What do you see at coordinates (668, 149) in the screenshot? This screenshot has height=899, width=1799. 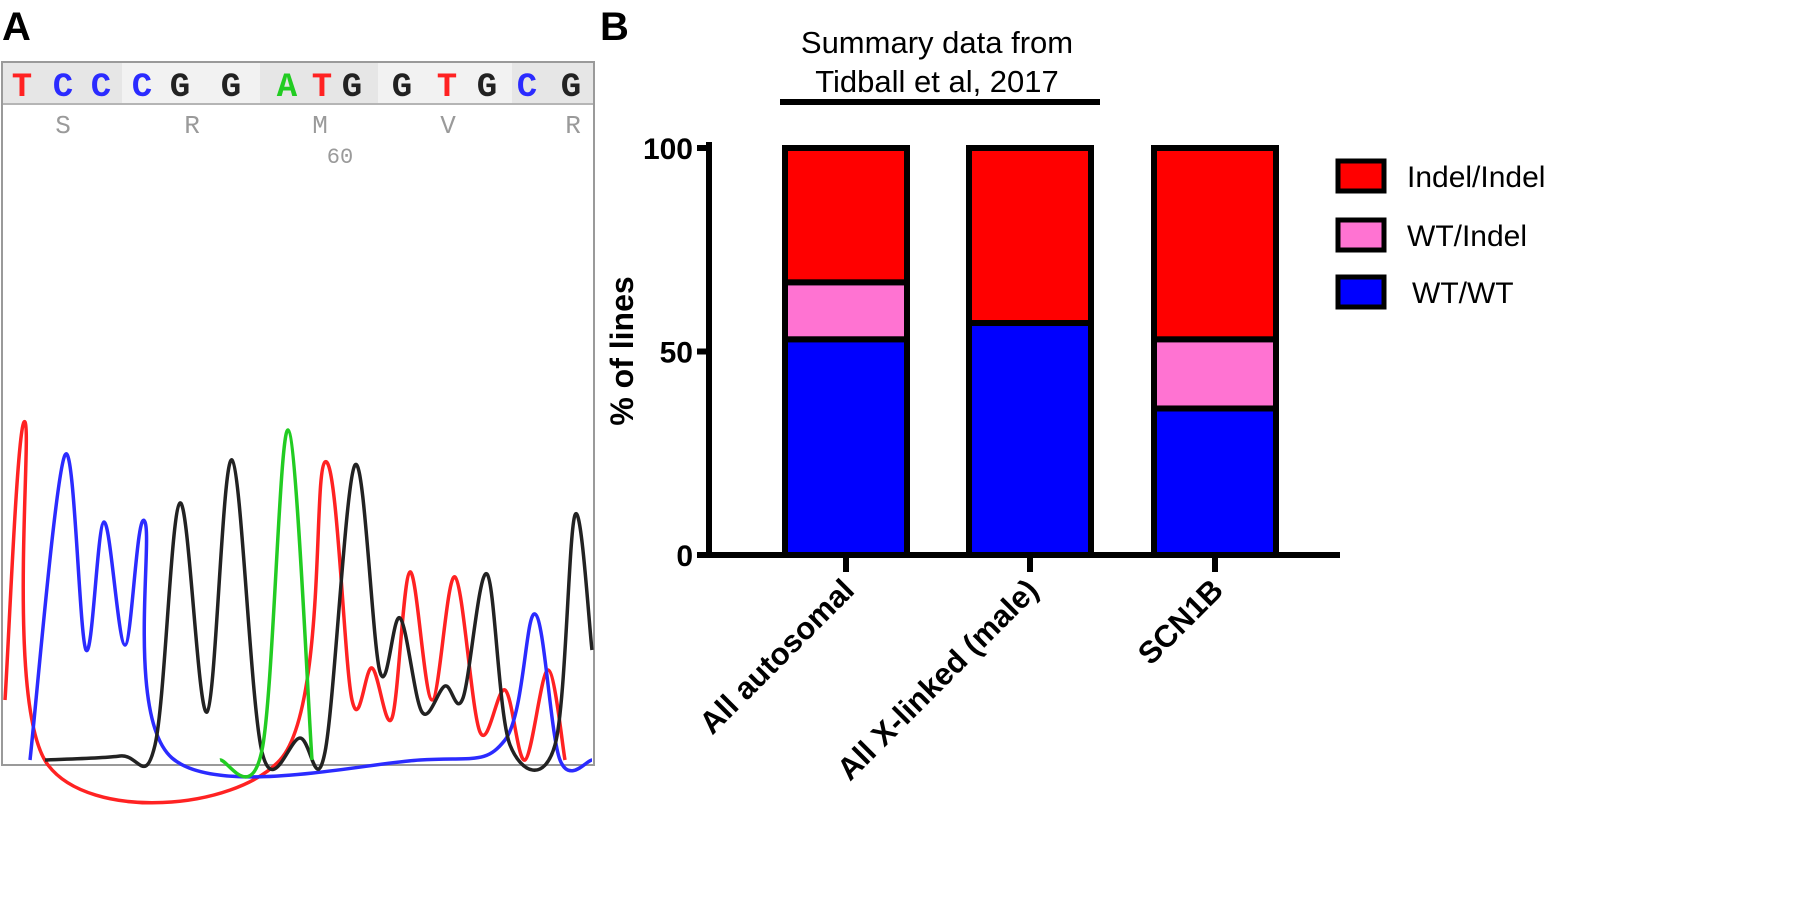 I see `y-tick-label: 100` at bounding box center [668, 149].